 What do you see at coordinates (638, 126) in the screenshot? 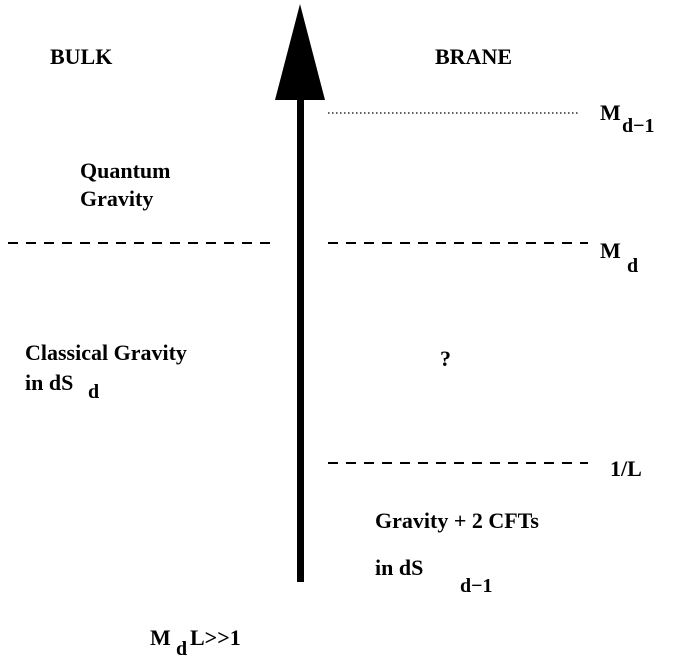
I see `scale-subscript: d−1` at bounding box center [638, 126].